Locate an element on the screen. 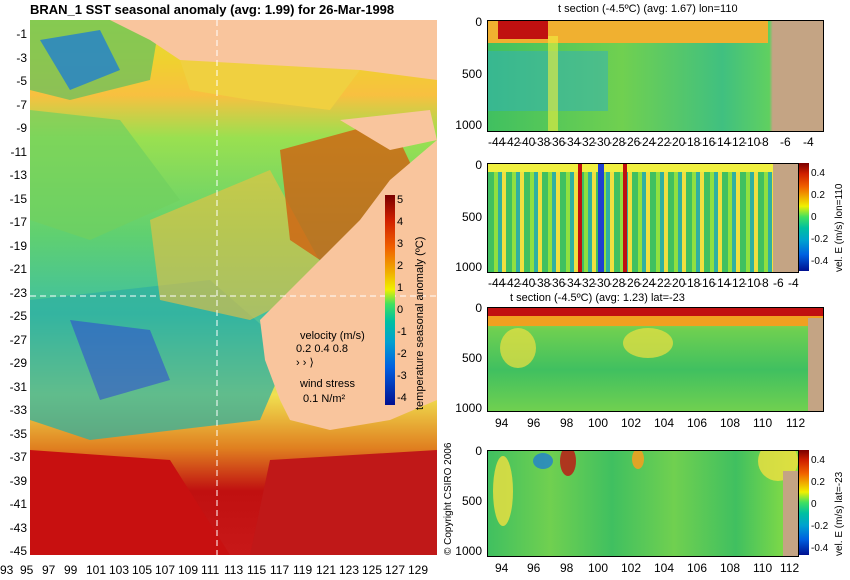 The image size is (850, 580). panel4-xtick: 104 is located at coordinates (664, 568).